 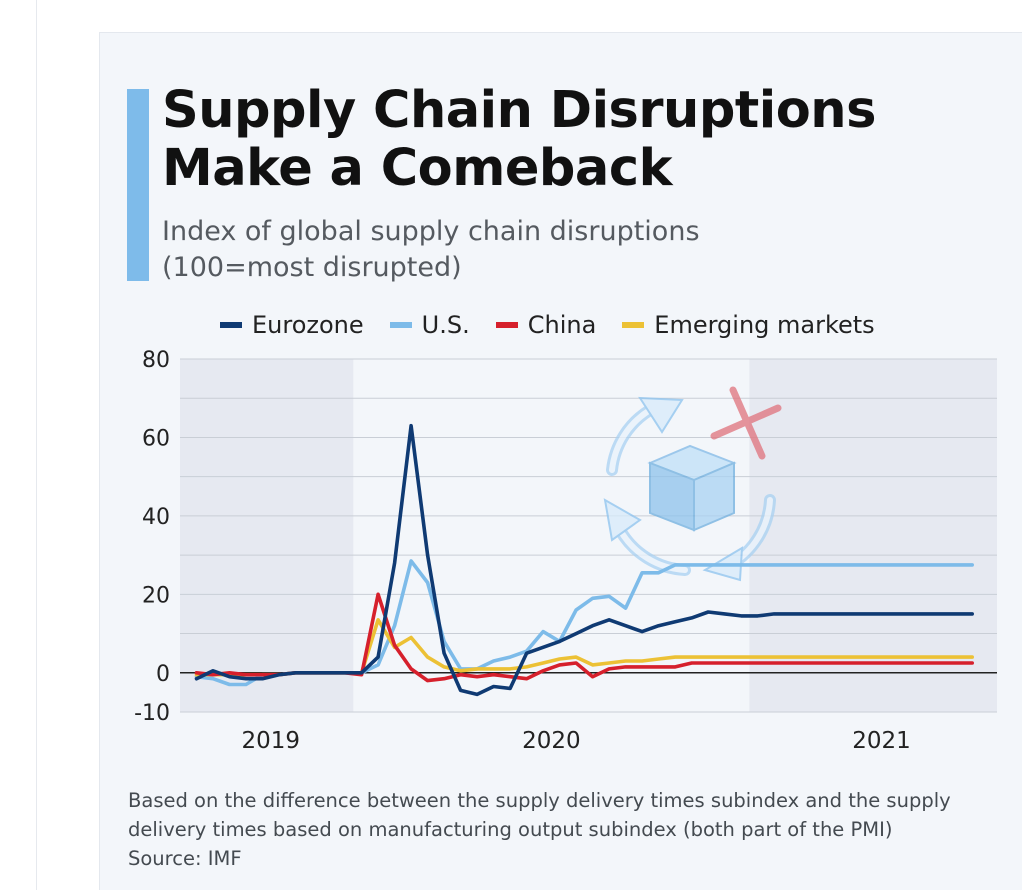 I want to click on legend-item-eurozone: Eurozone, so click(x=292, y=325).